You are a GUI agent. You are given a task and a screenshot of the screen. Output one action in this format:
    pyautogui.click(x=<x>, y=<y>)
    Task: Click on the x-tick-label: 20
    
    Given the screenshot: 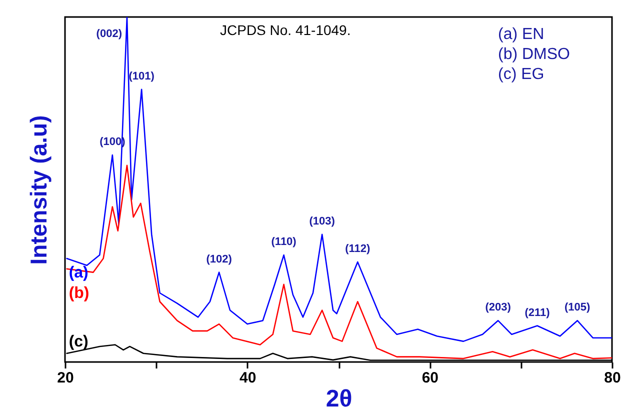 What is the action you would take?
    pyautogui.click(x=65, y=378)
    